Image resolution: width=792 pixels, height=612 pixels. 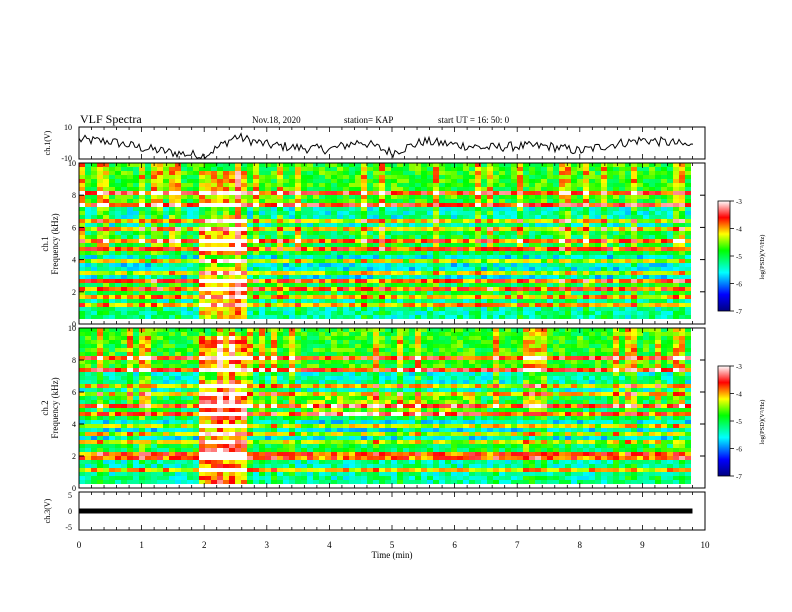 I want to click on ch1-spec-ytick-label: 6, so click(x=74, y=227).